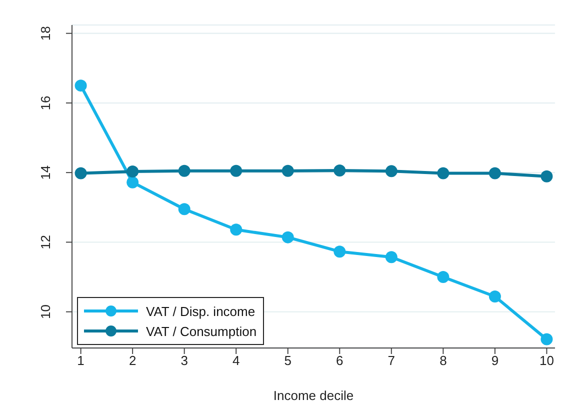 The height and width of the screenshot is (412, 563). I want to click on x-tick-label: 9, so click(495, 360).